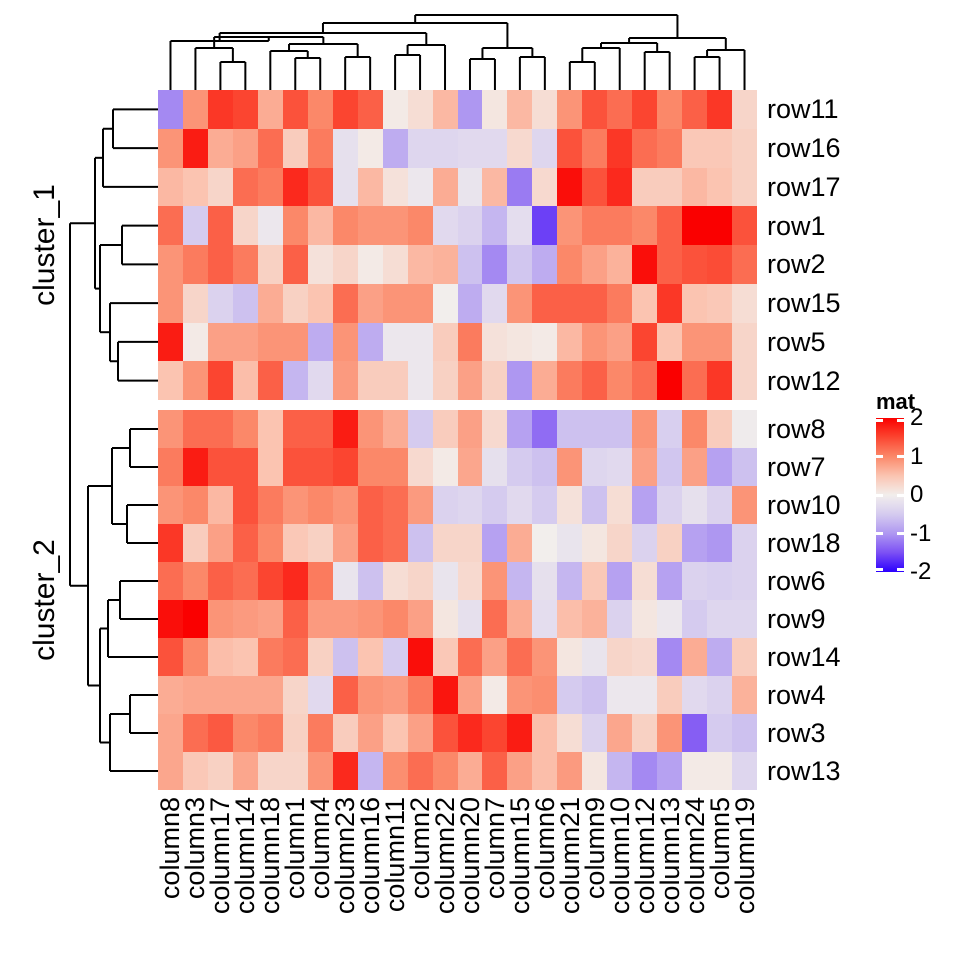 The width and height of the screenshot is (960, 960). What do you see at coordinates (796, 581) in the screenshot?
I see `row-label: row6` at bounding box center [796, 581].